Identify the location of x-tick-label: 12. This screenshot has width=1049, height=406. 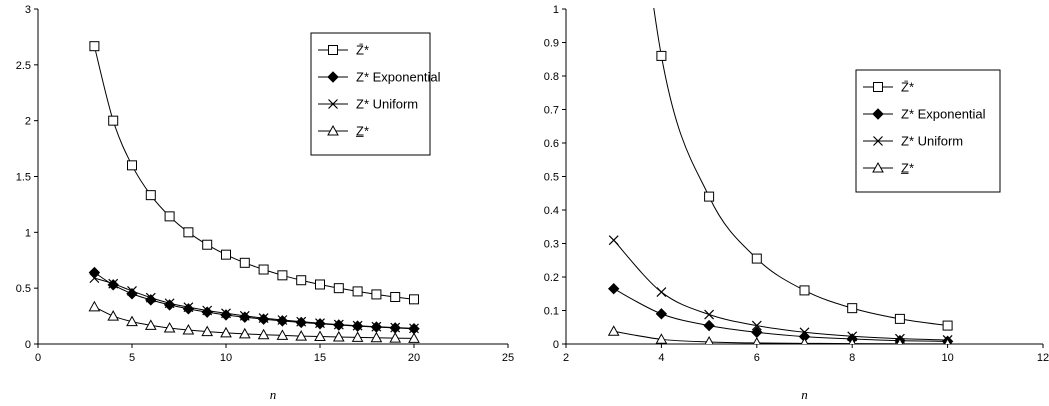
(1043, 358).